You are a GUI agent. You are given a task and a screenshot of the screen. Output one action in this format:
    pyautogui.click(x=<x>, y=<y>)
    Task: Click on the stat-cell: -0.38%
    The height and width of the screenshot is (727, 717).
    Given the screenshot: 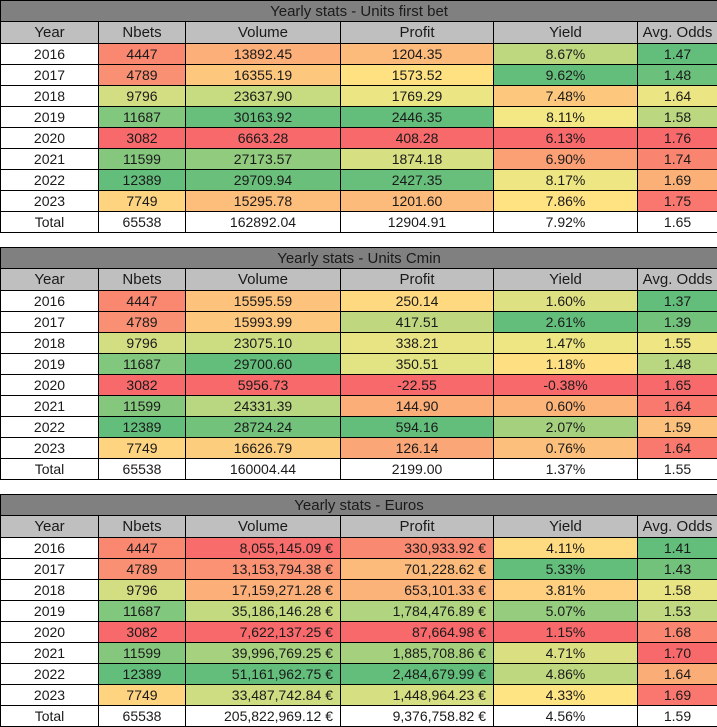 What is the action you would take?
    pyautogui.click(x=566, y=385)
    